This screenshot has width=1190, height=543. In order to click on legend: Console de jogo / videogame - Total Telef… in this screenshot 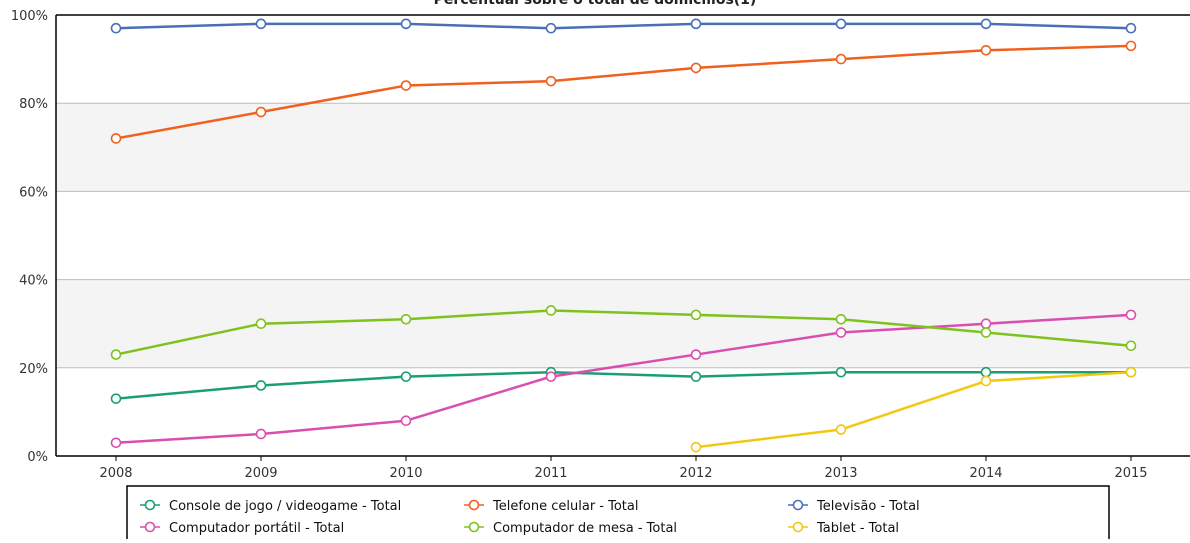, I will do `click(618, 514)`.